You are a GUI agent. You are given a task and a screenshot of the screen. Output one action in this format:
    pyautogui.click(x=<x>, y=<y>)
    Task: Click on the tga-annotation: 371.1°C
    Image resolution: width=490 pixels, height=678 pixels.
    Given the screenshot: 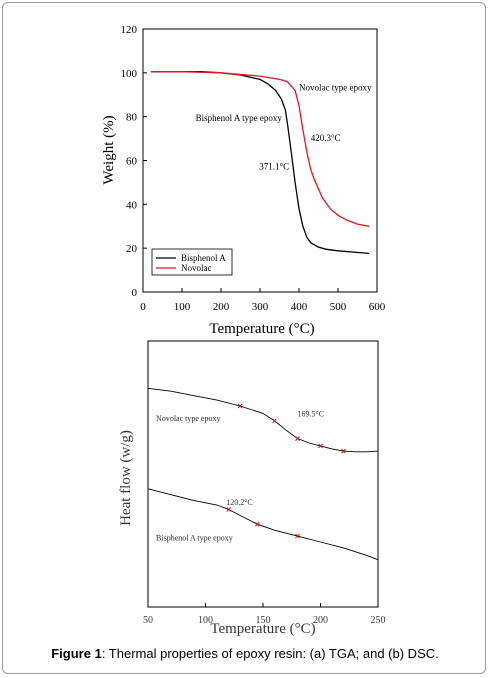 What is the action you would take?
    pyautogui.click(x=274, y=166)
    